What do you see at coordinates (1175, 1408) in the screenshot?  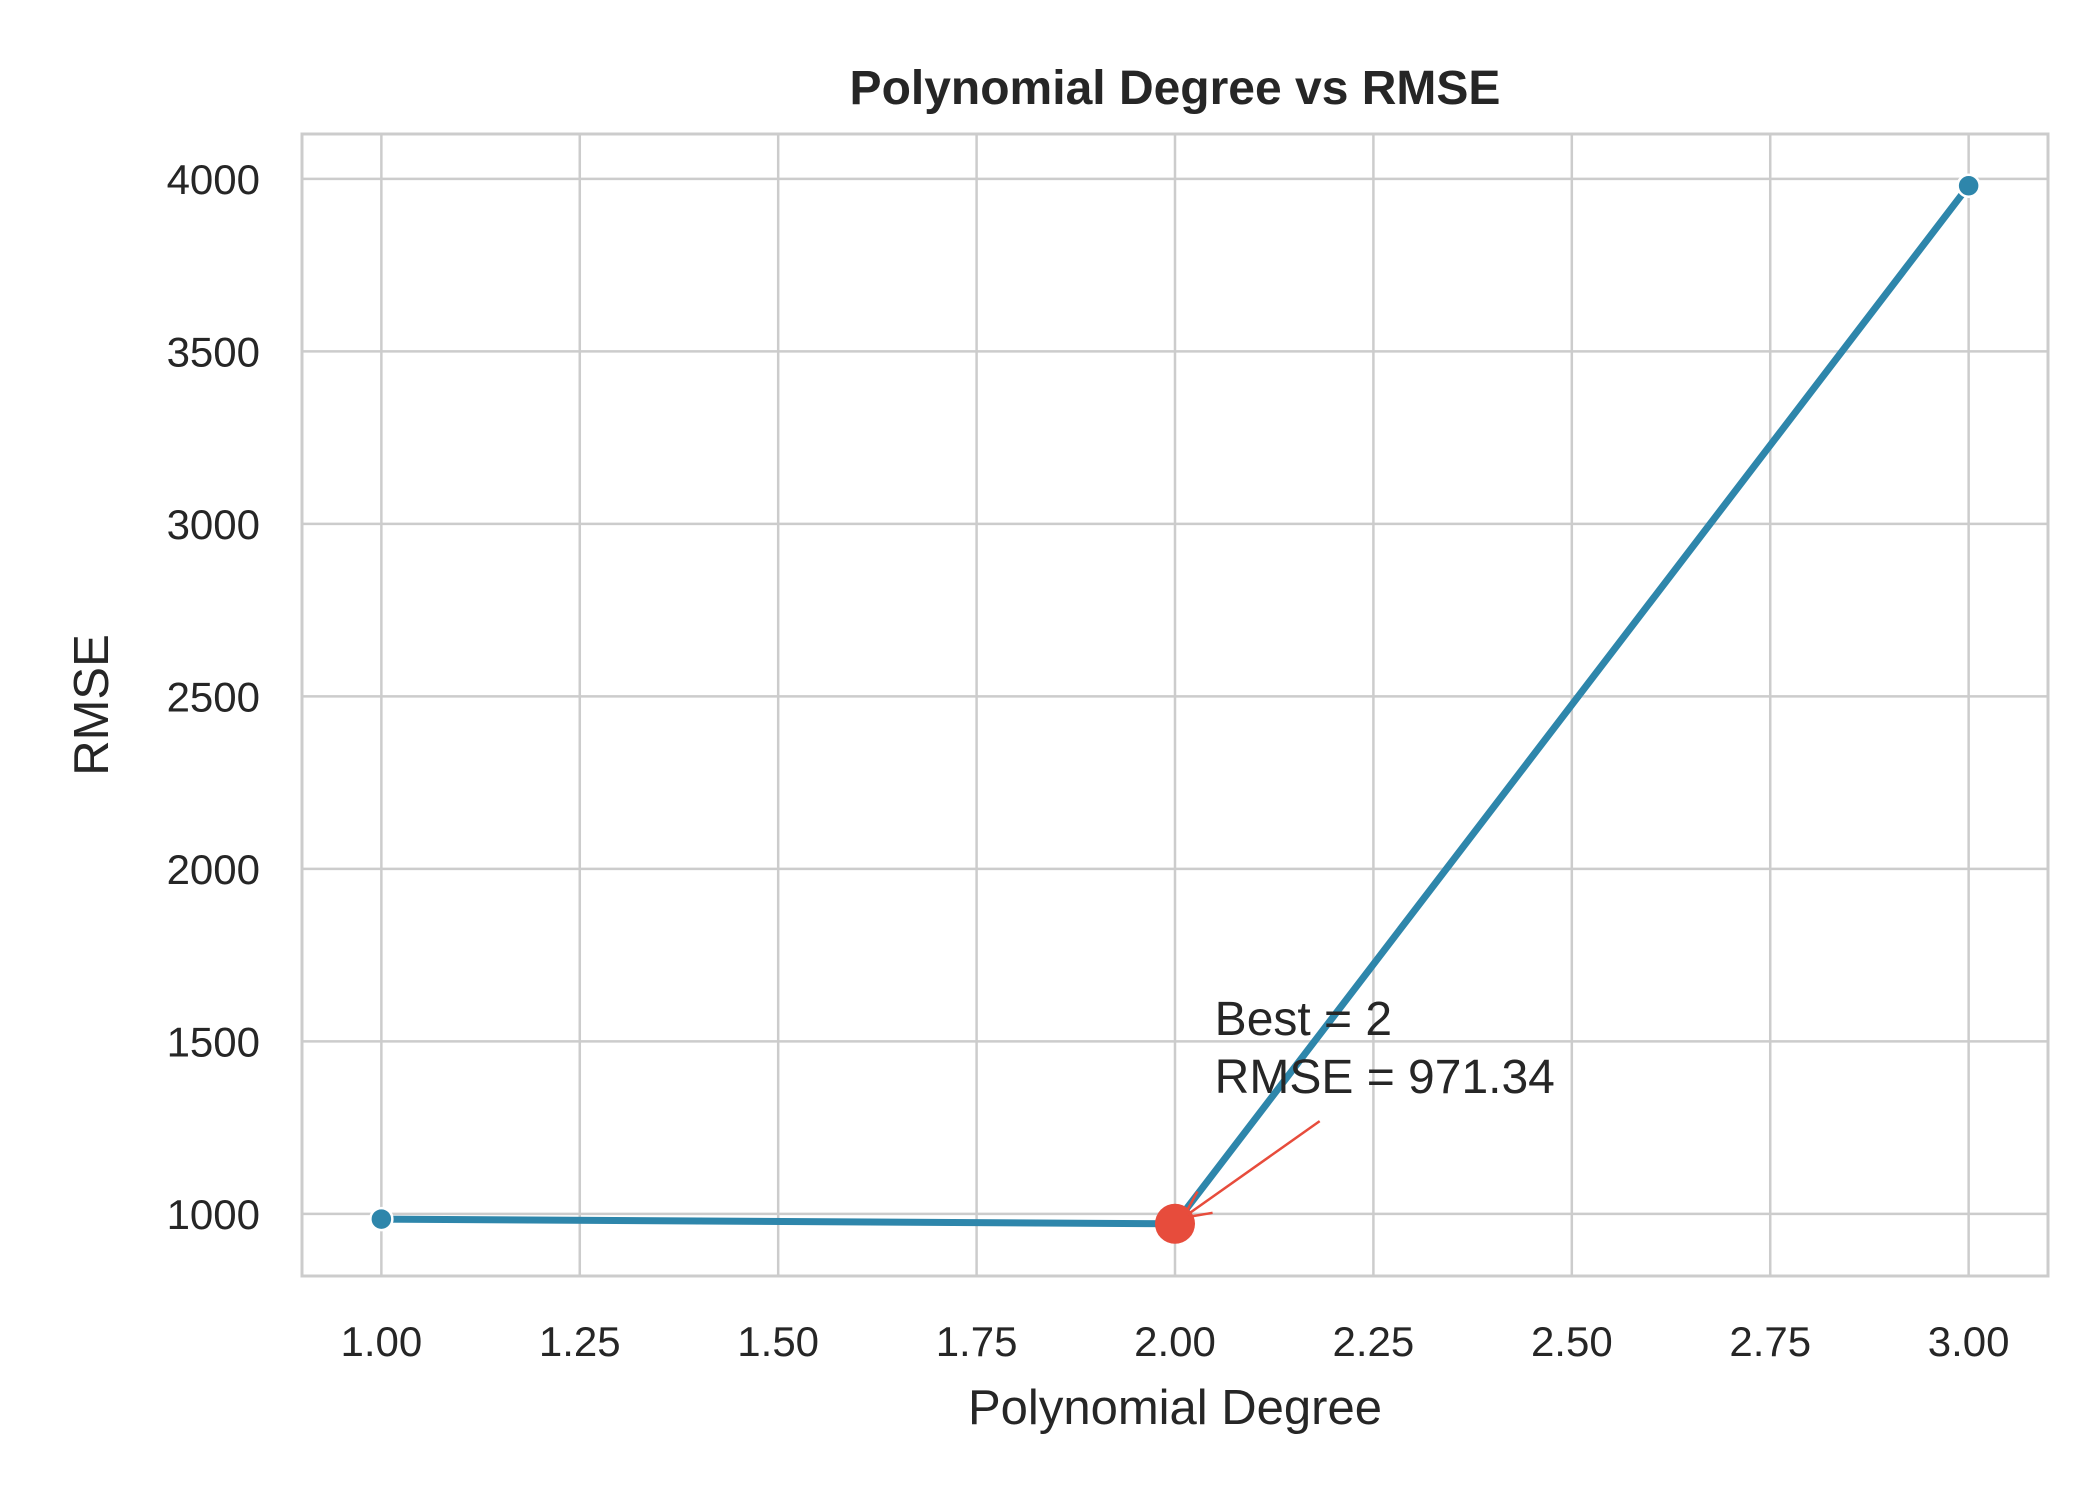 I see `x-axis-label: Polynomial Degree` at bounding box center [1175, 1408].